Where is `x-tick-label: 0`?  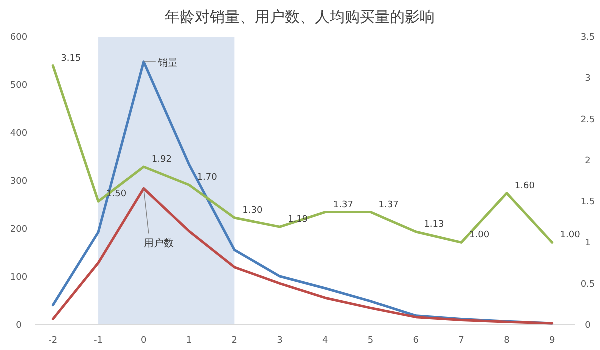 x-tick-label: 0 is located at coordinates (144, 341).